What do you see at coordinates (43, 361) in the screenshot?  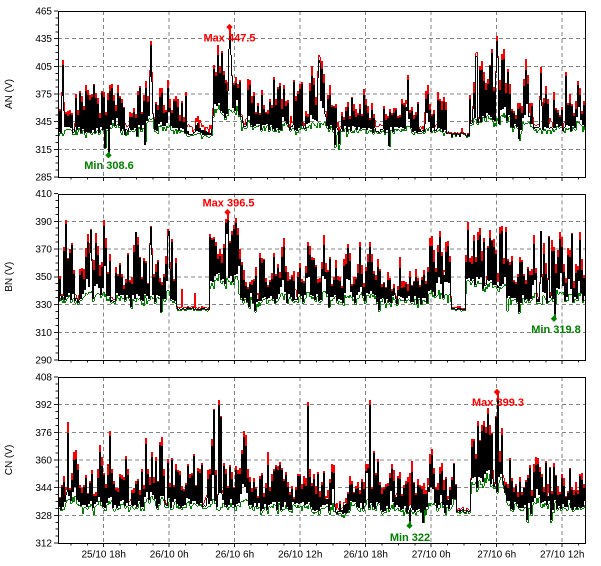 I see `svg-text: 290` at bounding box center [43, 361].